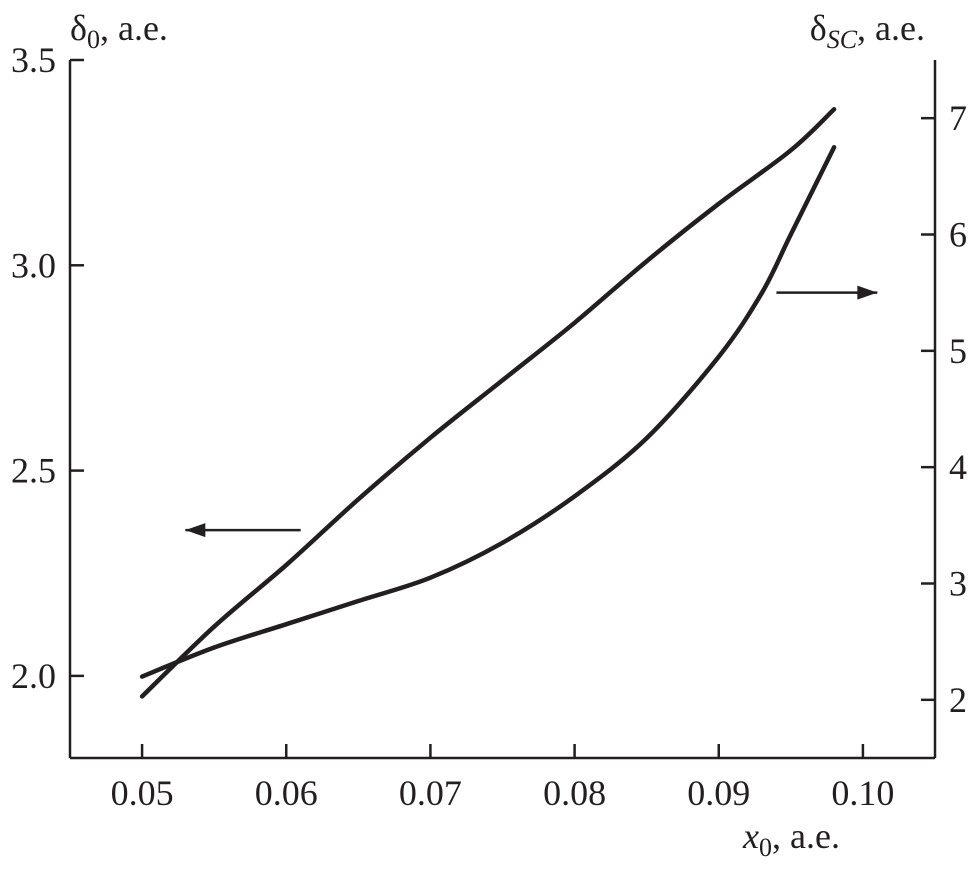  Describe the element at coordinates (430, 793) in the screenshot. I see `x-tick-label: 0.07` at that location.